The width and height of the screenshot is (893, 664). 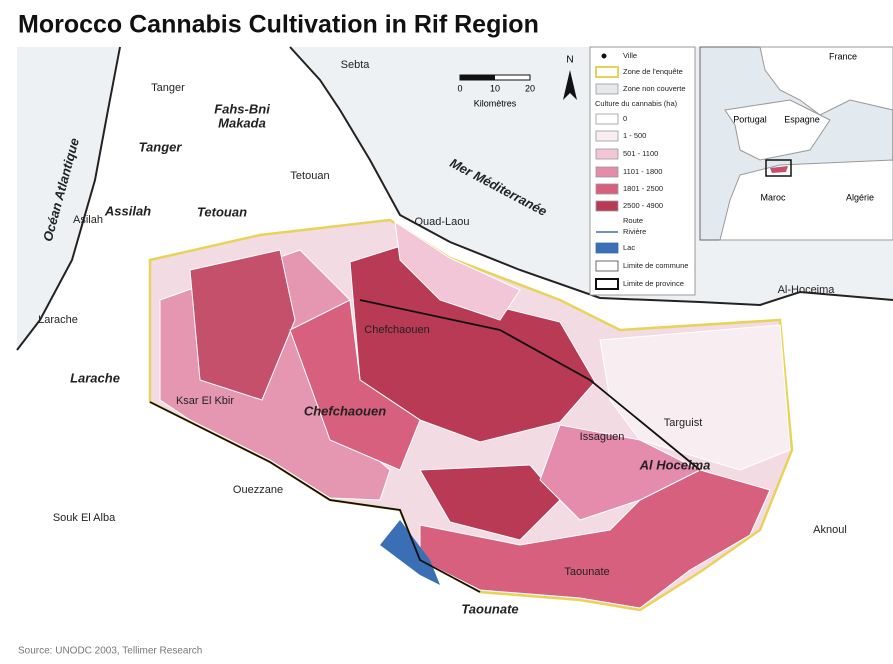 I want to click on place-label: Ksar El Kbir, so click(x=205, y=401).